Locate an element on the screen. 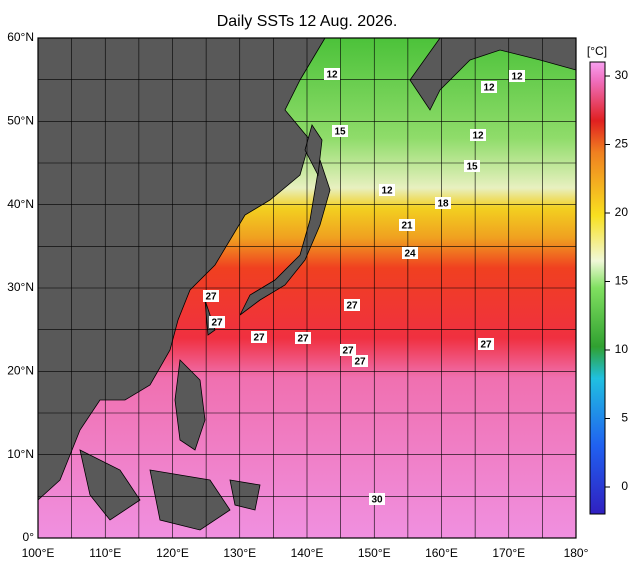  colorbar-unit: [°C] is located at coordinates (597, 51).